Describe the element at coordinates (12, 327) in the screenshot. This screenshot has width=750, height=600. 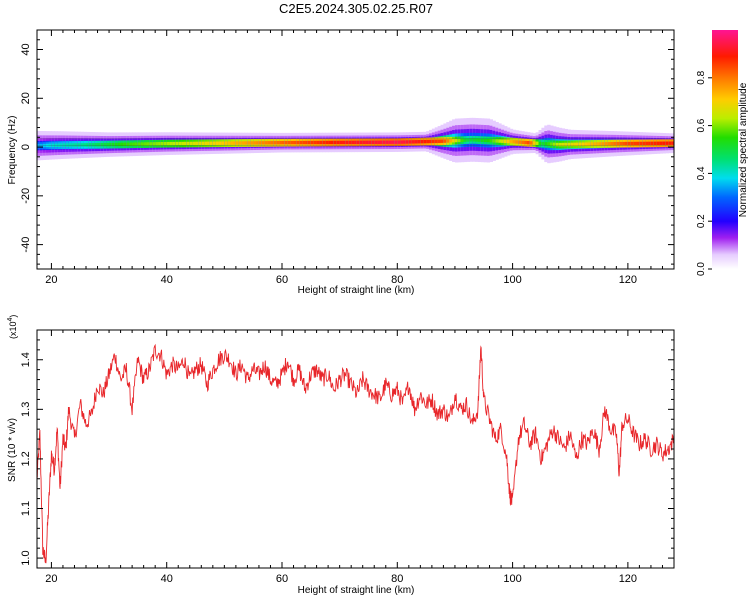
I see `snr-multiplier: (x104)` at that location.